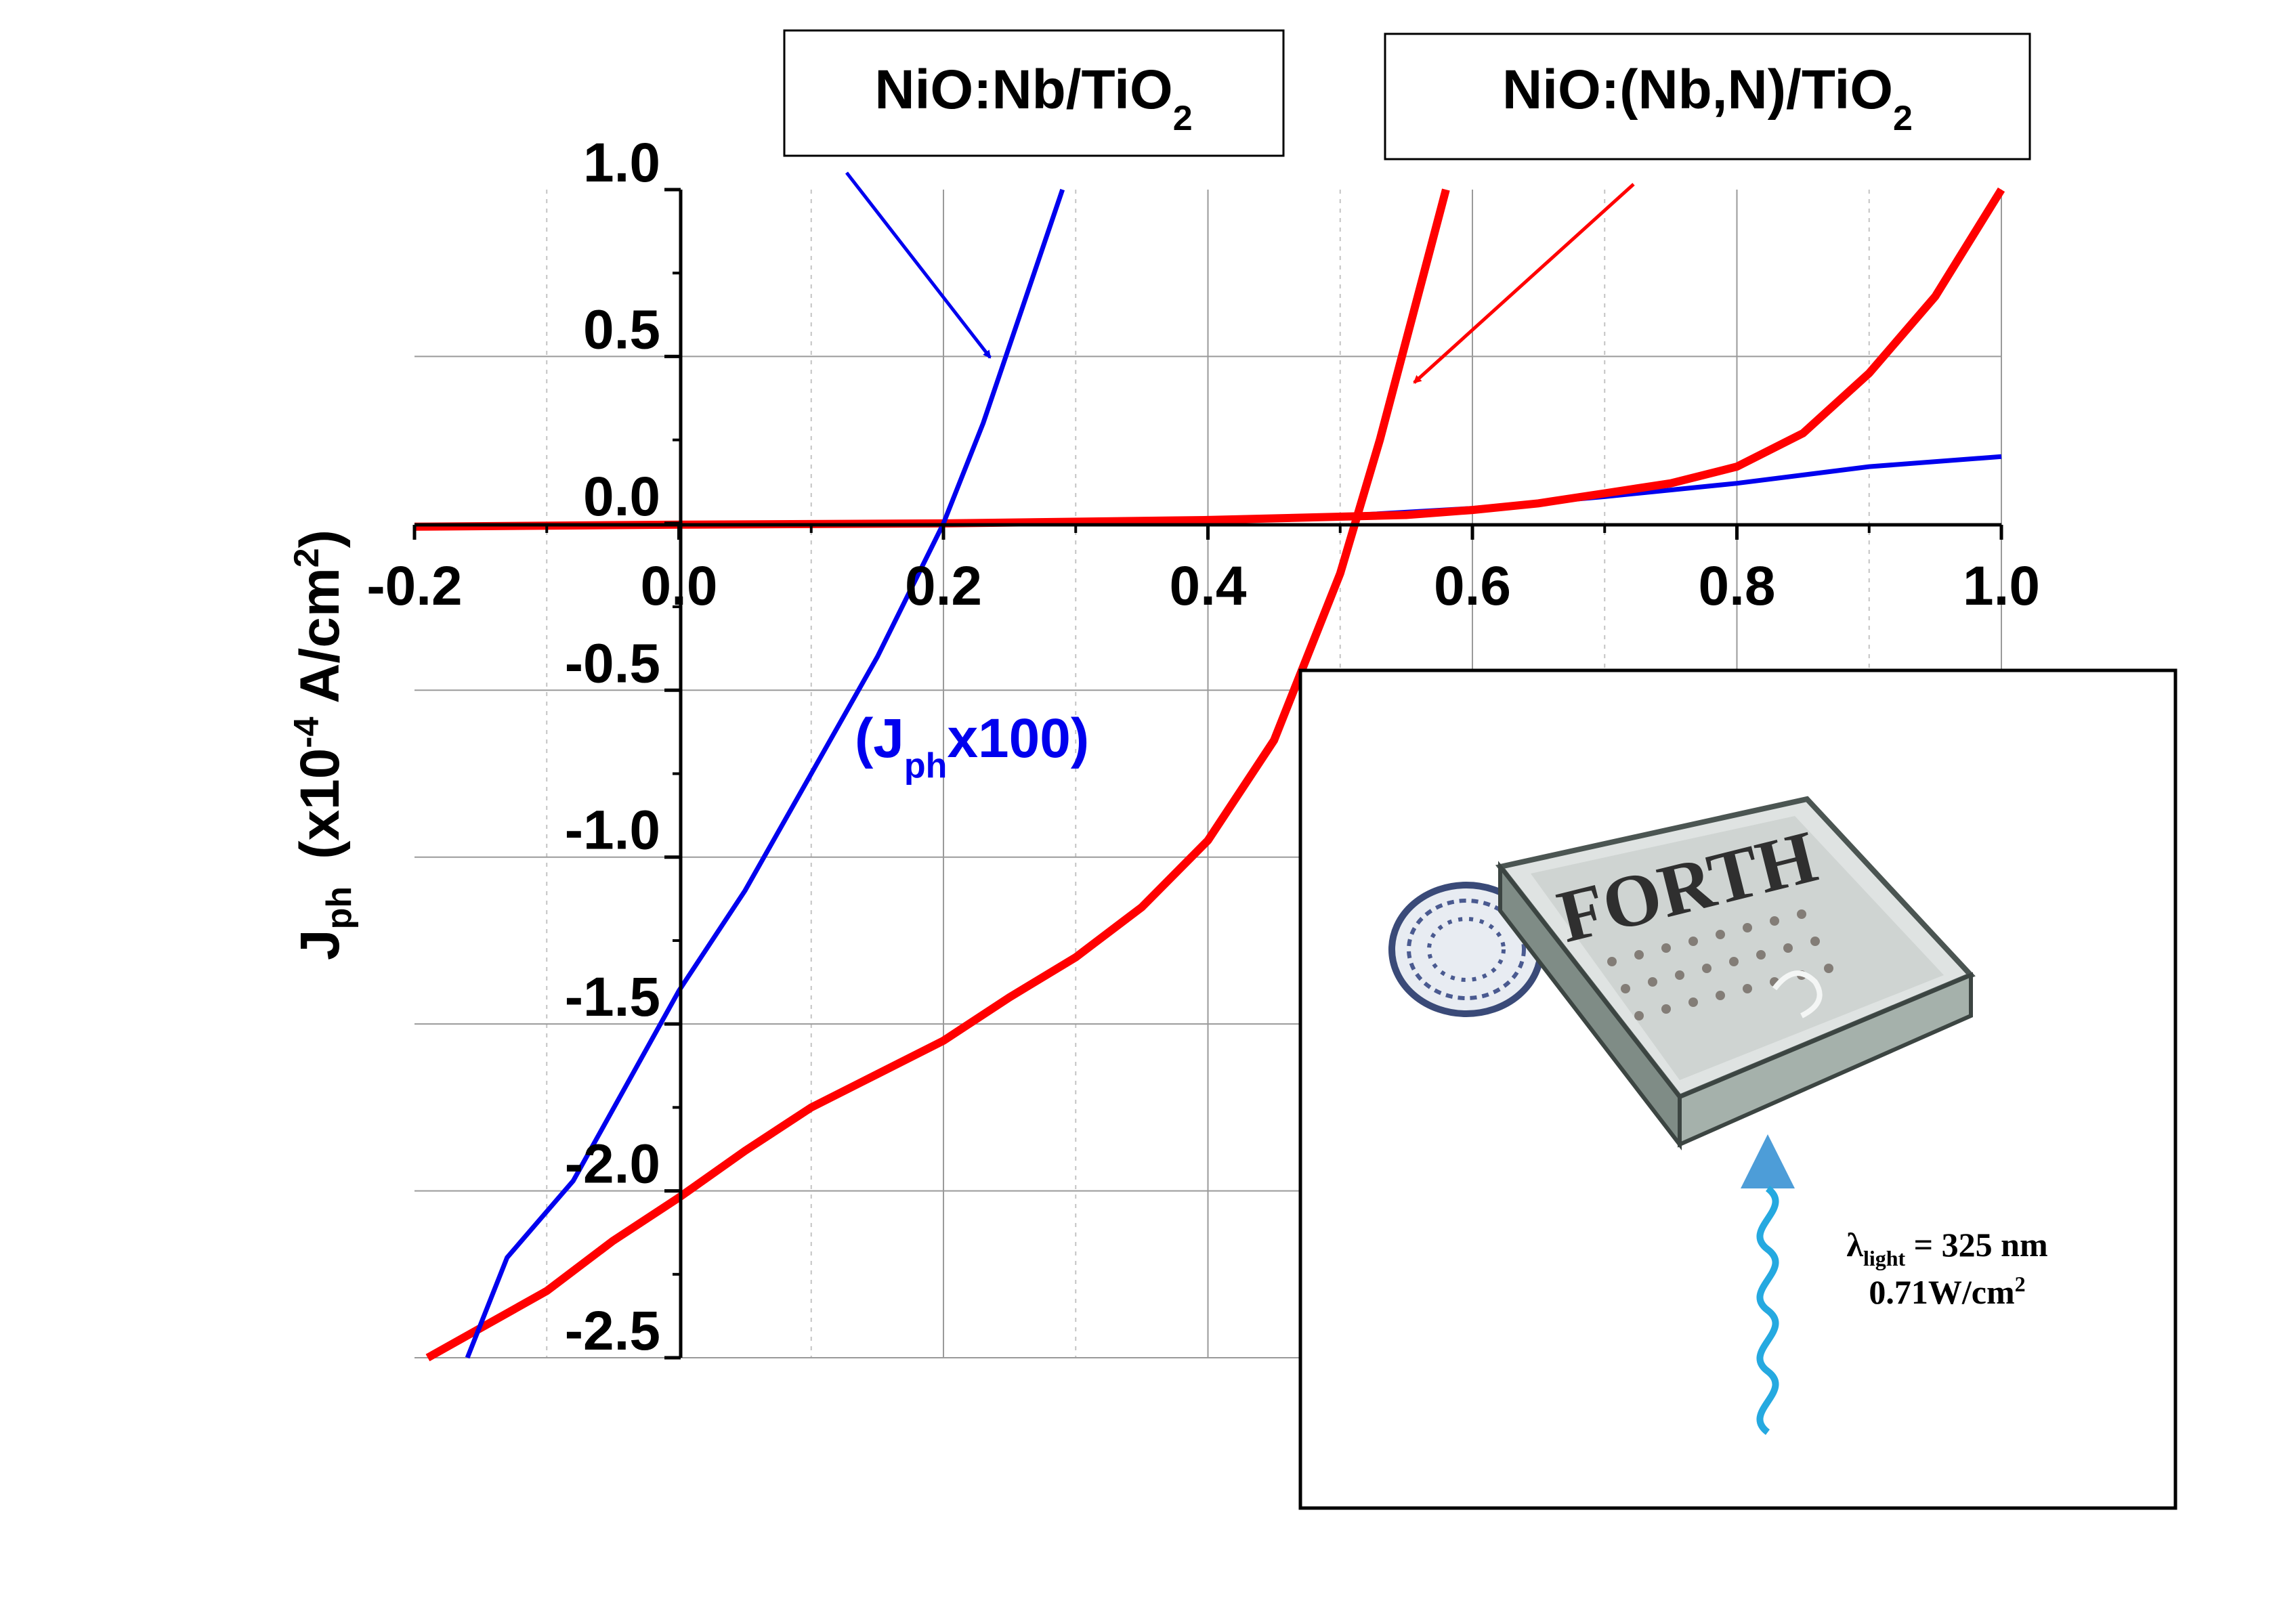 The image size is (2296, 1611). Describe the element at coordinates (621, 163) in the screenshot. I see `y-tick-label: 1.0` at that location.